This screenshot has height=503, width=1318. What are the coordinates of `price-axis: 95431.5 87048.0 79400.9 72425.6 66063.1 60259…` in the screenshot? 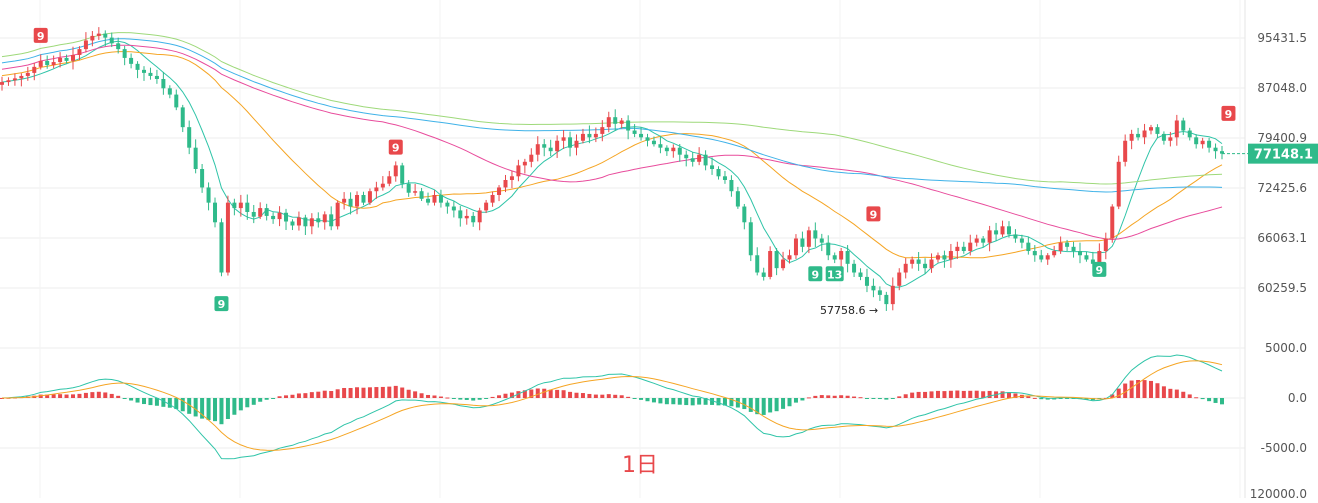 It's located at (1270, 266).